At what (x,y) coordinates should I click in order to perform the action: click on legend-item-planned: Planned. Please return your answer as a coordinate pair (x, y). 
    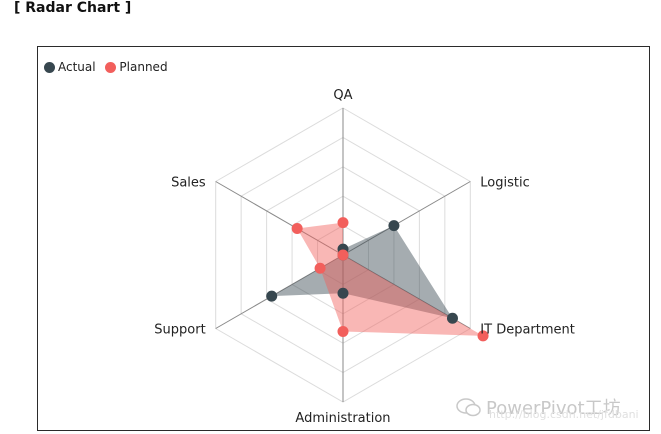
    Looking at the image, I should click on (136, 67).